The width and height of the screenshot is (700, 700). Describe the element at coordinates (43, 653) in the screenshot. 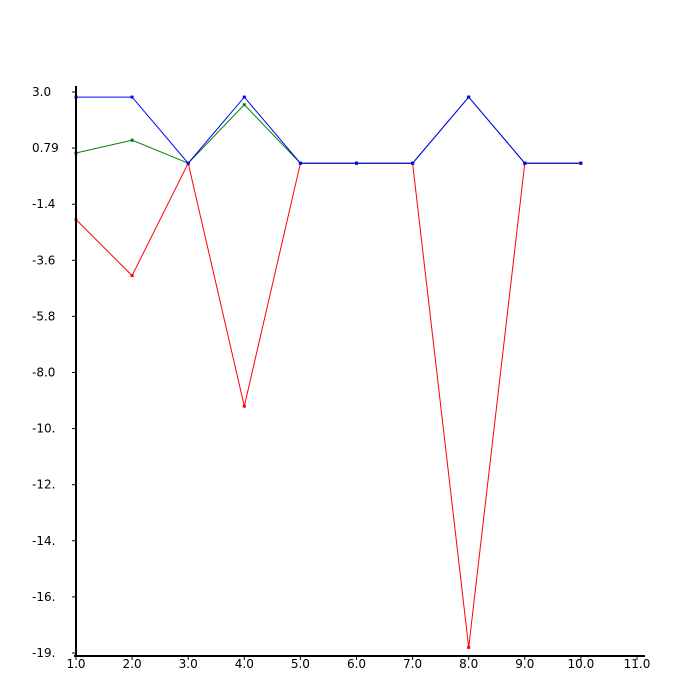

I see `y-tick-label: -19.` at that location.